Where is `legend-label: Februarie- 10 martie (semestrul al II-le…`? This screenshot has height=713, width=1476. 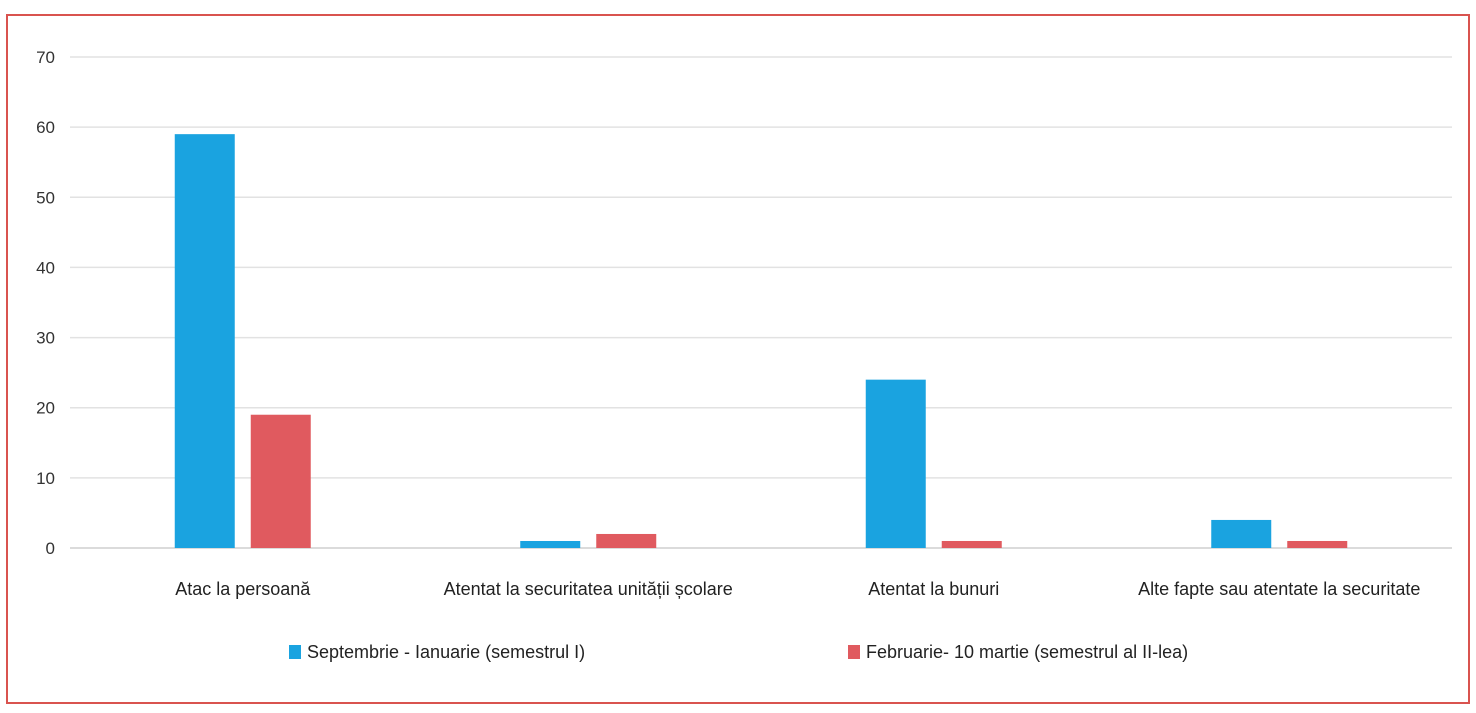 legend-label: Februarie- 10 martie (semestrul al II-le… is located at coordinates (1027, 652).